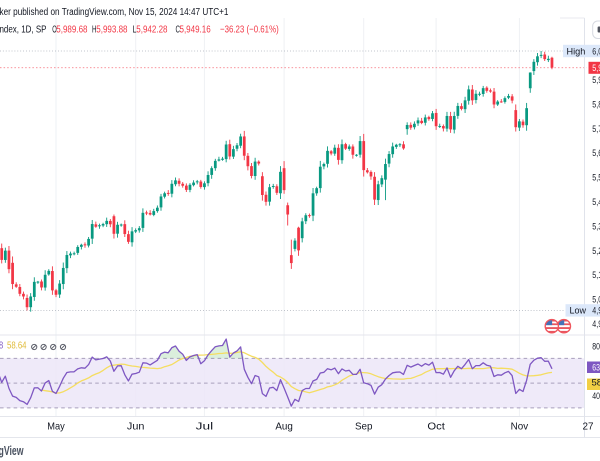 This screenshot has width=600, height=461. I want to click on svg-text: 5,600.00, so click(596, 153).